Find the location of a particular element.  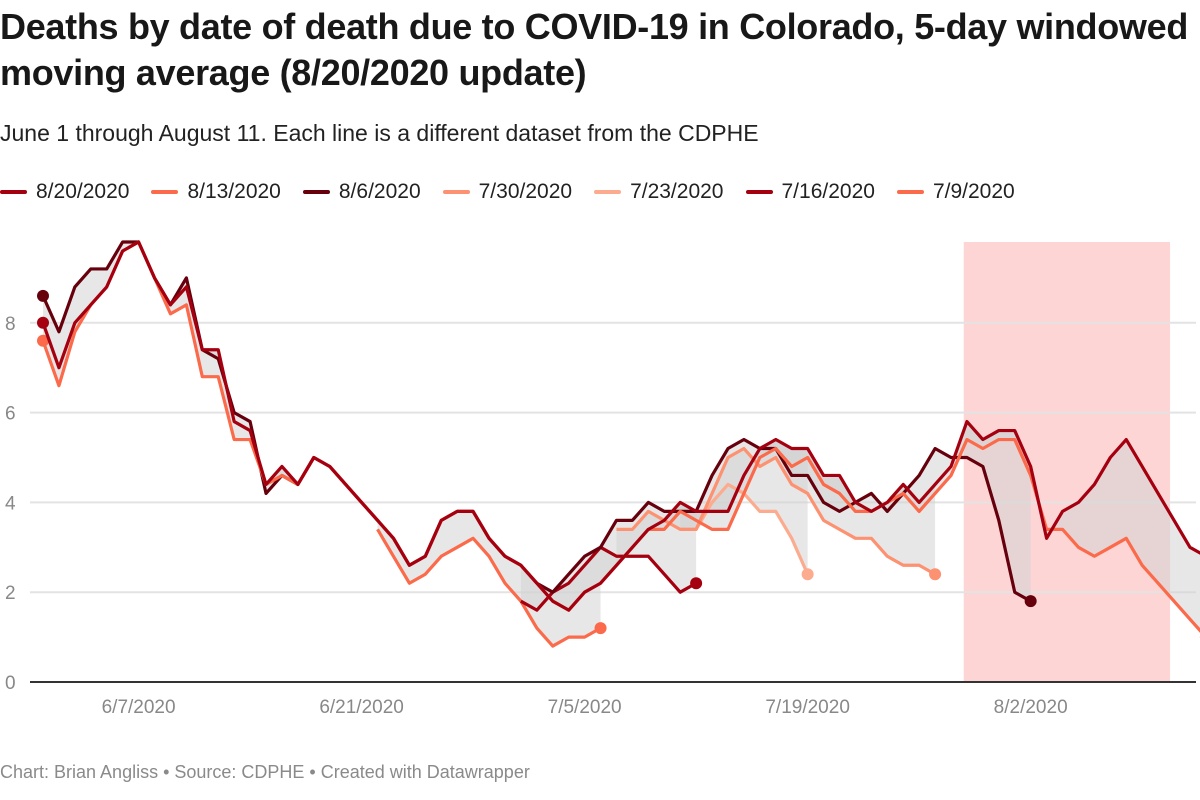

legend-item: 8/13/2020 is located at coordinates (216, 192).